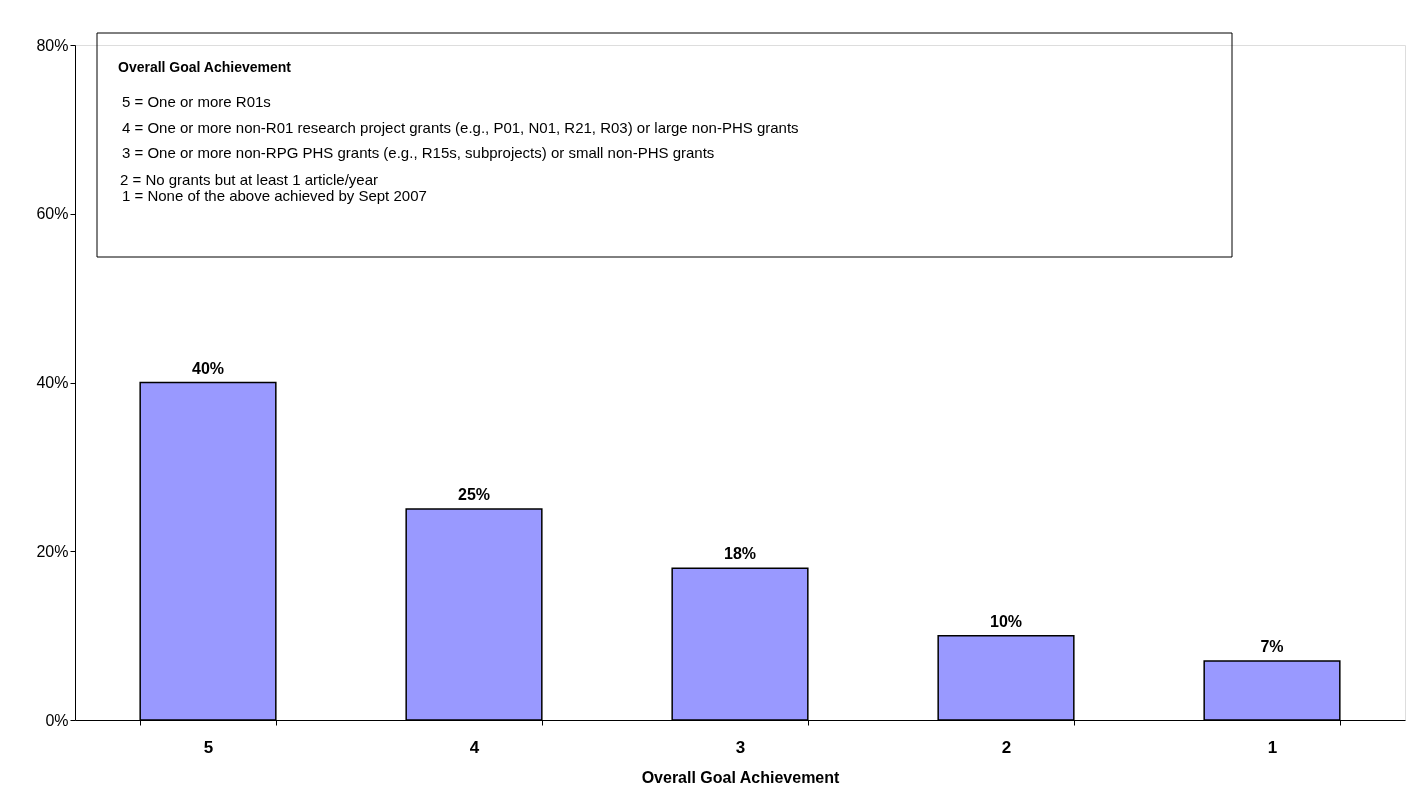 The height and width of the screenshot is (807, 1406). Describe the element at coordinates (1272, 747) in the screenshot. I see `x-tick-label: 1` at that location.